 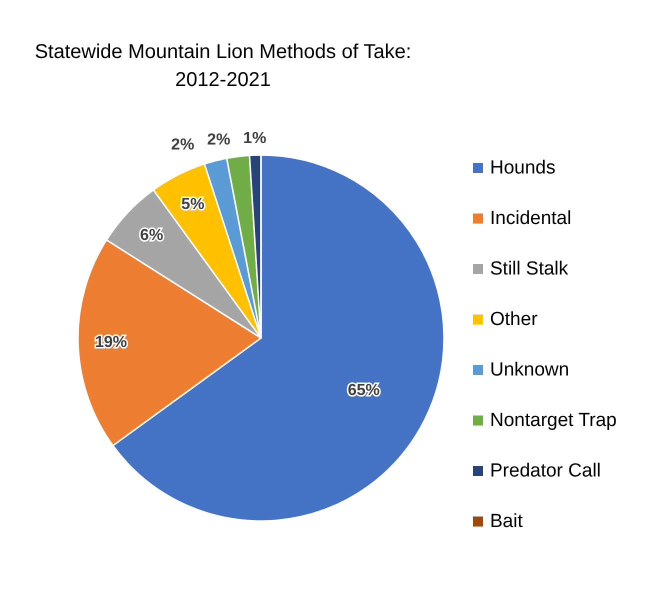 What do you see at coordinates (553, 420) in the screenshot?
I see `legend-label: Nontarget Trap` at bounding box center [553, 420].